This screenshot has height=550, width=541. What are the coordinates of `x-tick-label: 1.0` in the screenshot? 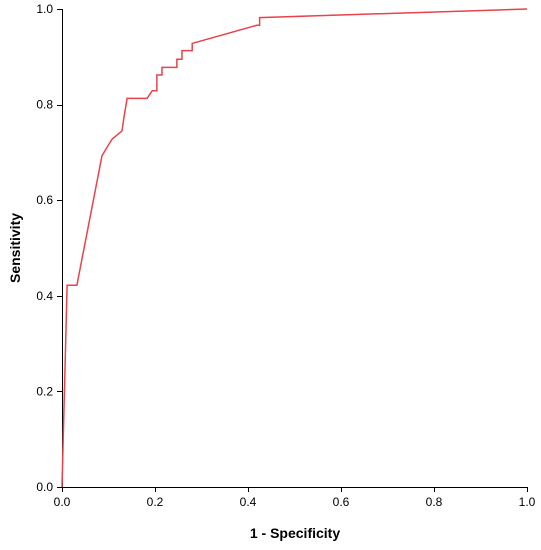 It's located at (527, 502).